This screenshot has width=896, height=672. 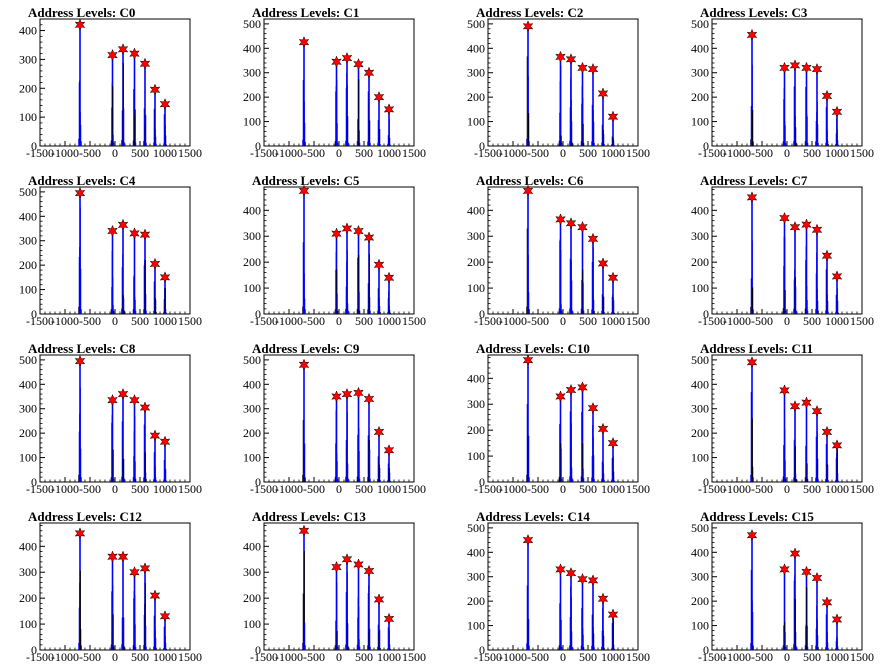 I want to click on x-tick-label: -500, so click(x=90, y=153).